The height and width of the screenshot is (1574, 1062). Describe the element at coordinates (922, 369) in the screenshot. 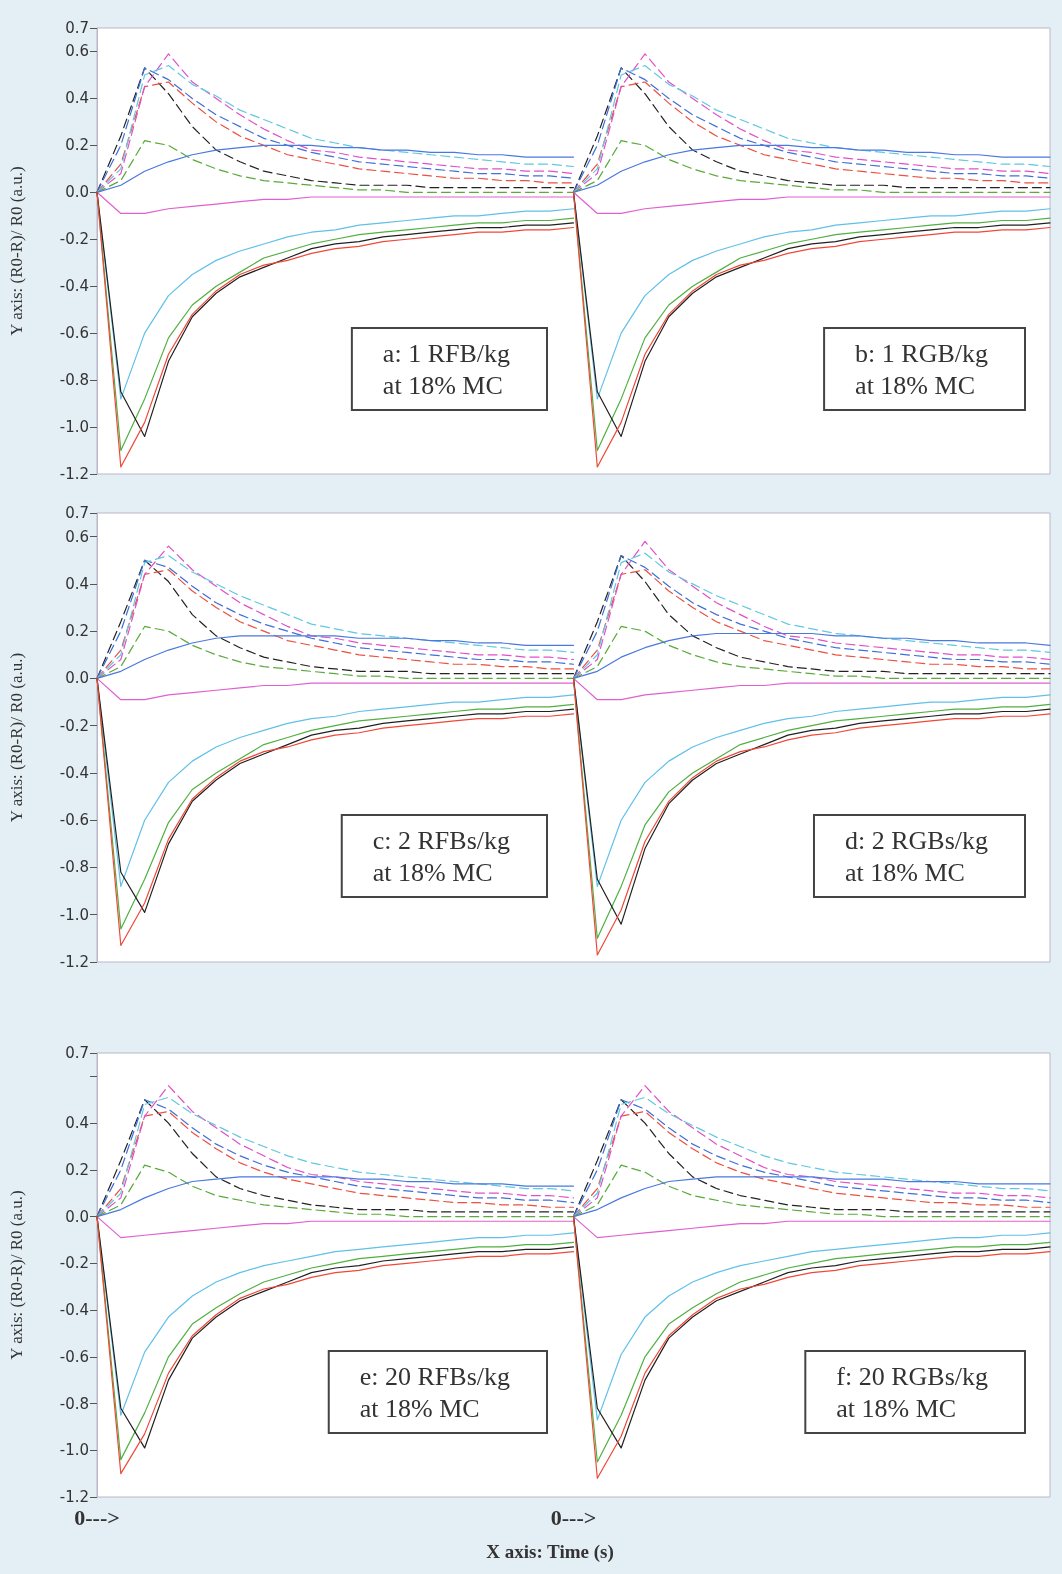

I see `annotation: b: 1 RGB/kg at 18% MC` at that location.